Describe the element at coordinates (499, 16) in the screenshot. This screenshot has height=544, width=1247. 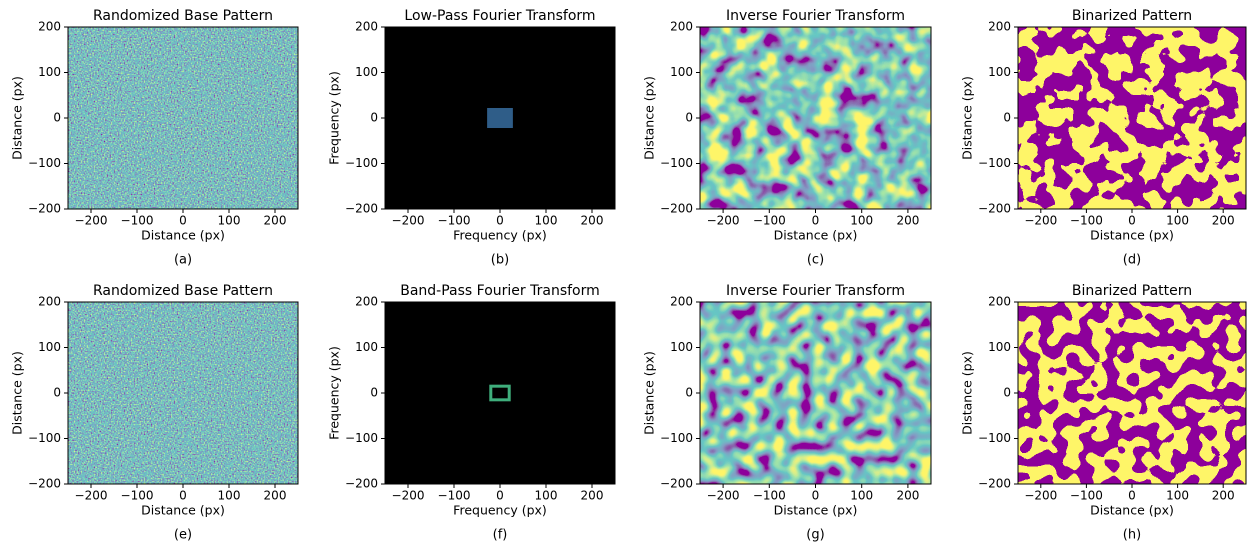
I see `panel-title: Low-Pass Fourier Transform` at that location.